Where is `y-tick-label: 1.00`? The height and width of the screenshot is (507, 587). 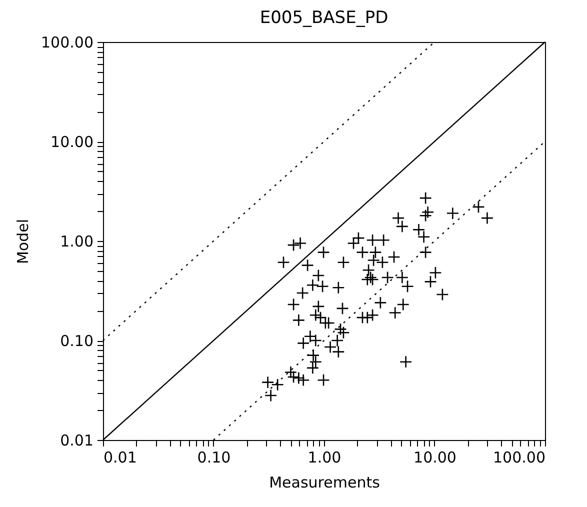
y-tick-label: 1.00 is located at coordinates (77, 241).